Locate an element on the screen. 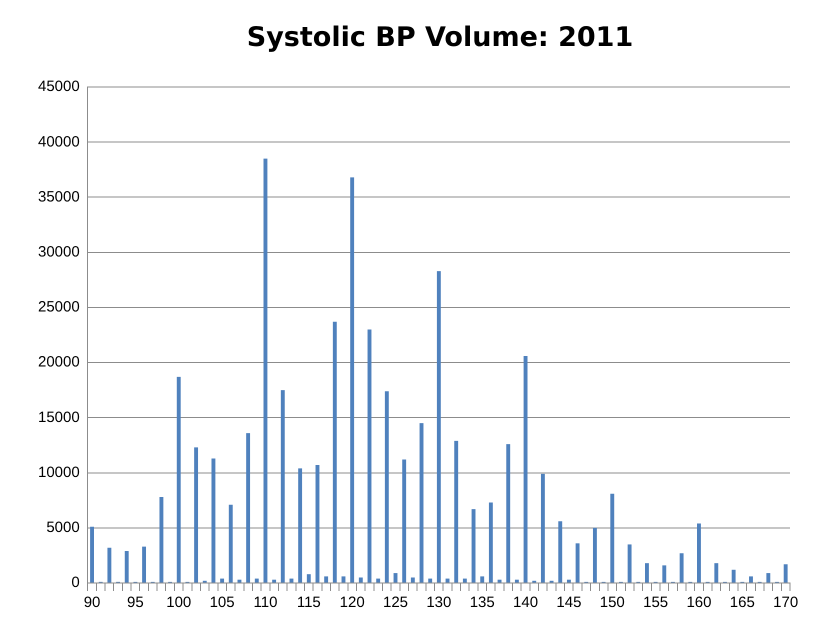 This screenshot has height=621, width=821. x-tick-label: 130 is located at coordinates (439, 603).